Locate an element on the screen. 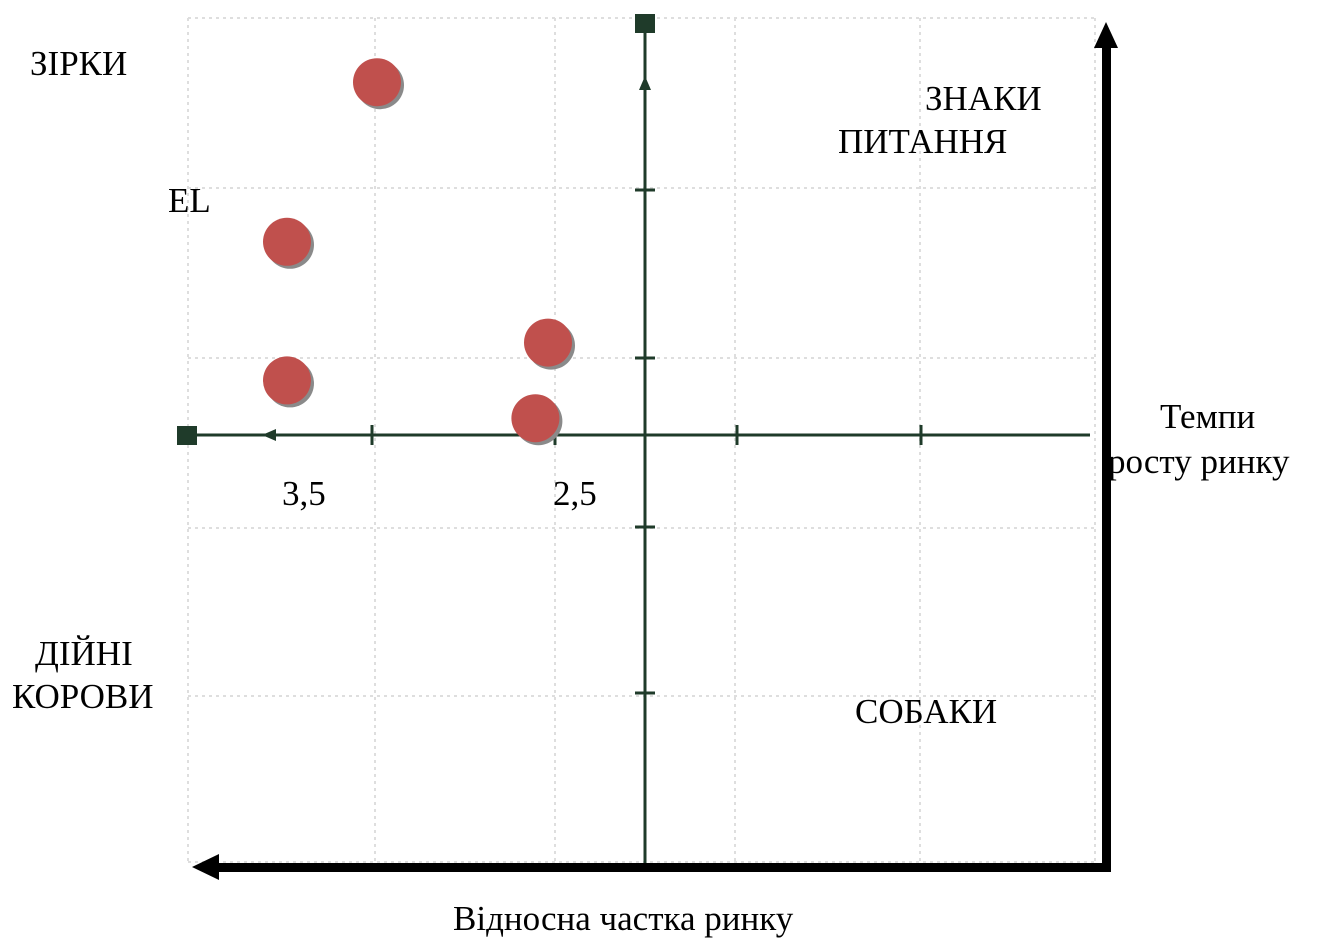 This screenshot has width=1325, height=939. quadrant-cash-cows-label-line2: КОРОВИ is located at coordinates (83, 696).